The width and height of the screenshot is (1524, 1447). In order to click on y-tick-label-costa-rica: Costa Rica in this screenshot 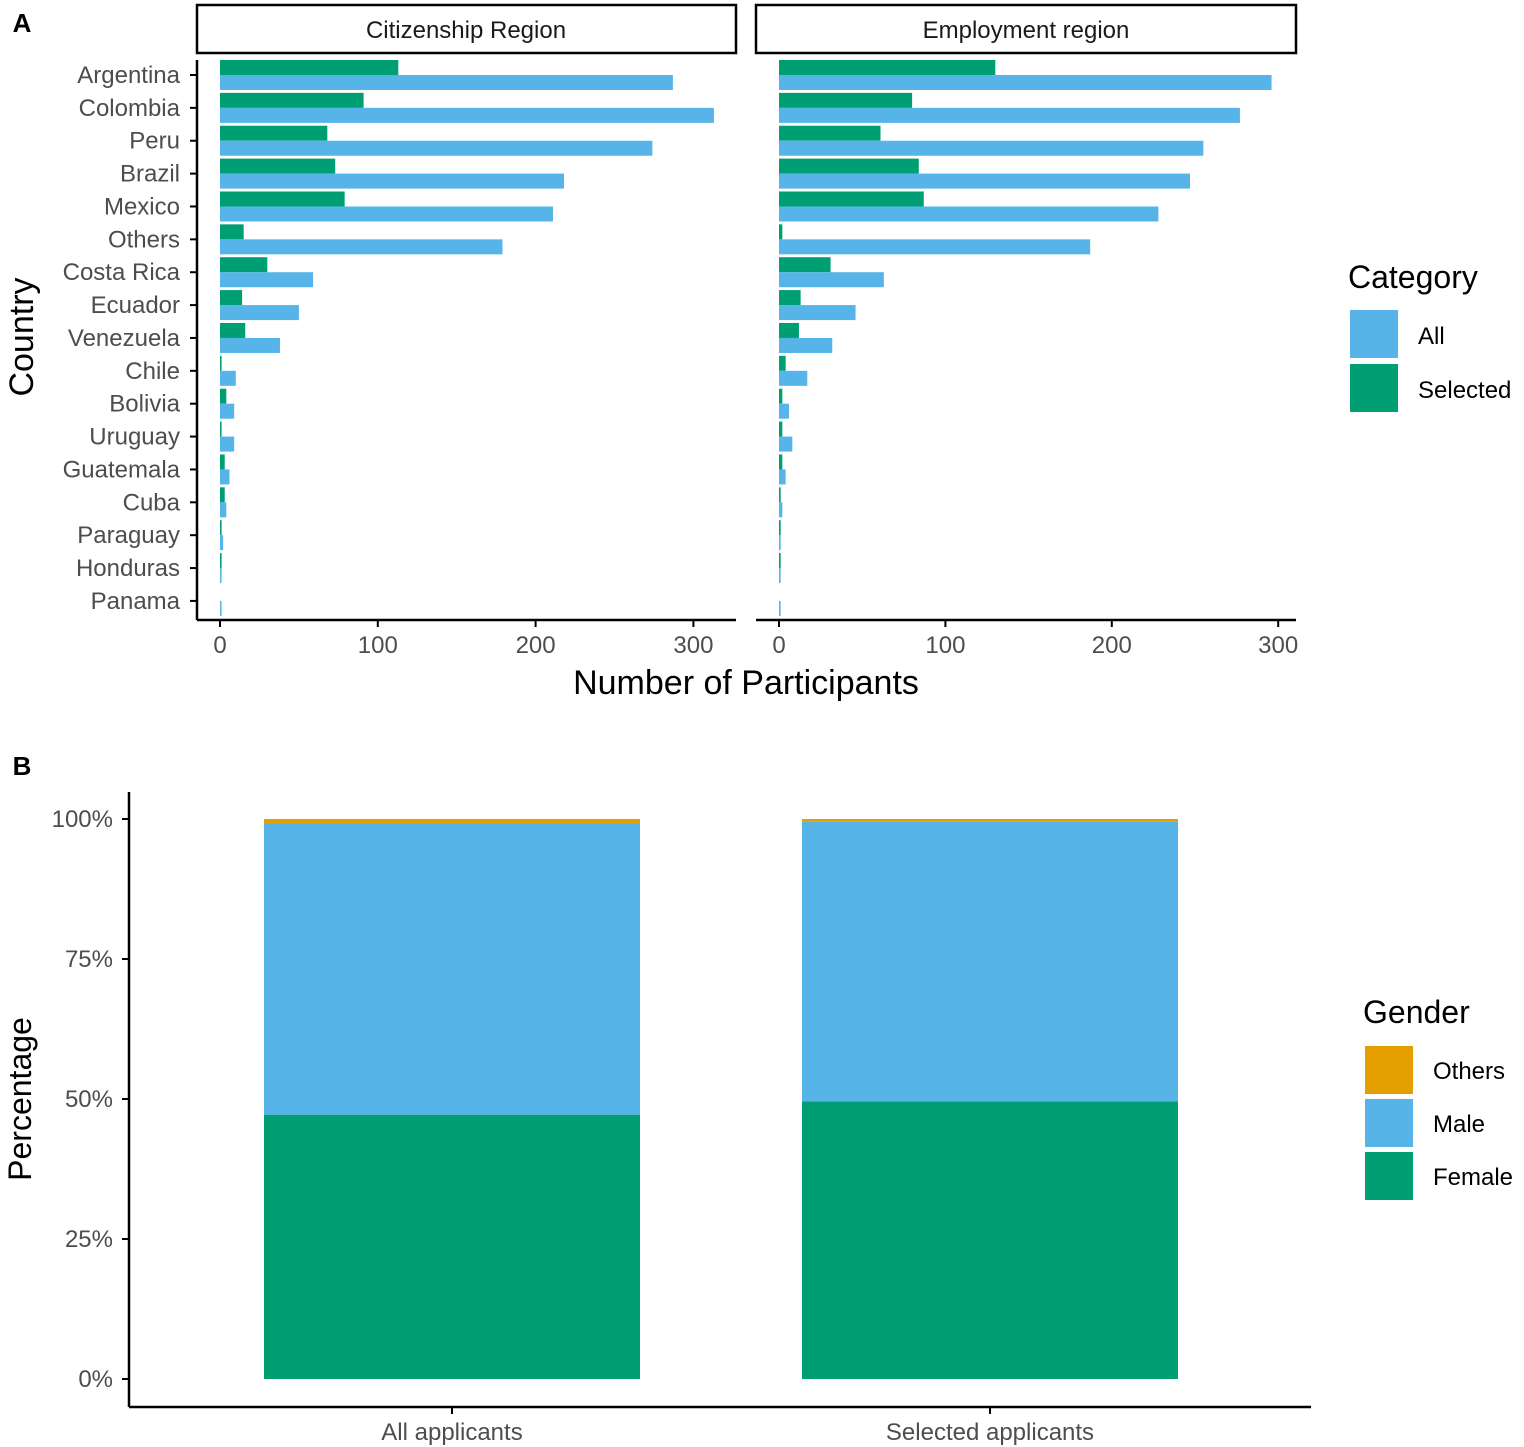, I will do `click(122, 272)`.